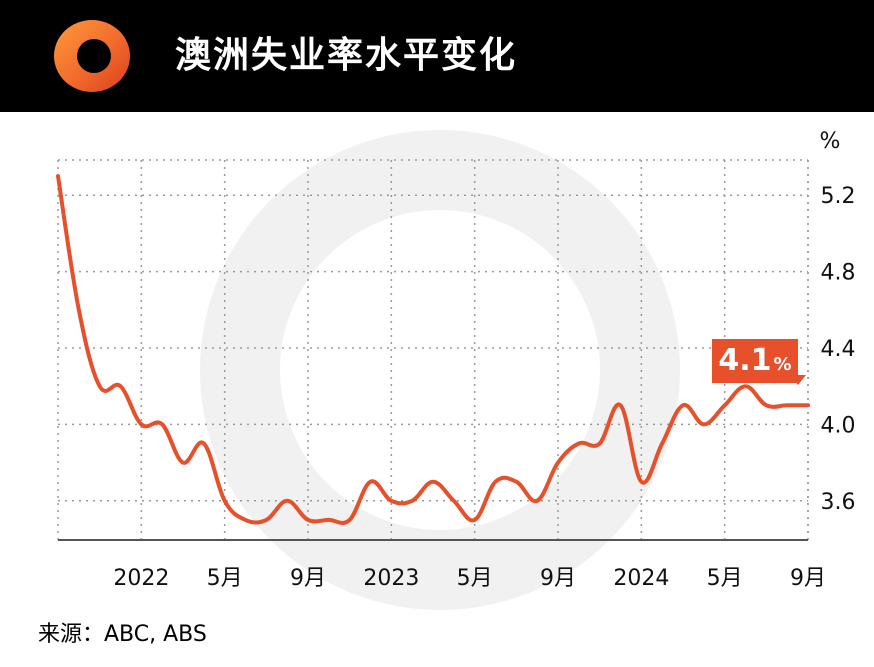 The image size is (874, 667). I want to click on badge-pointer, so click(798, 380).